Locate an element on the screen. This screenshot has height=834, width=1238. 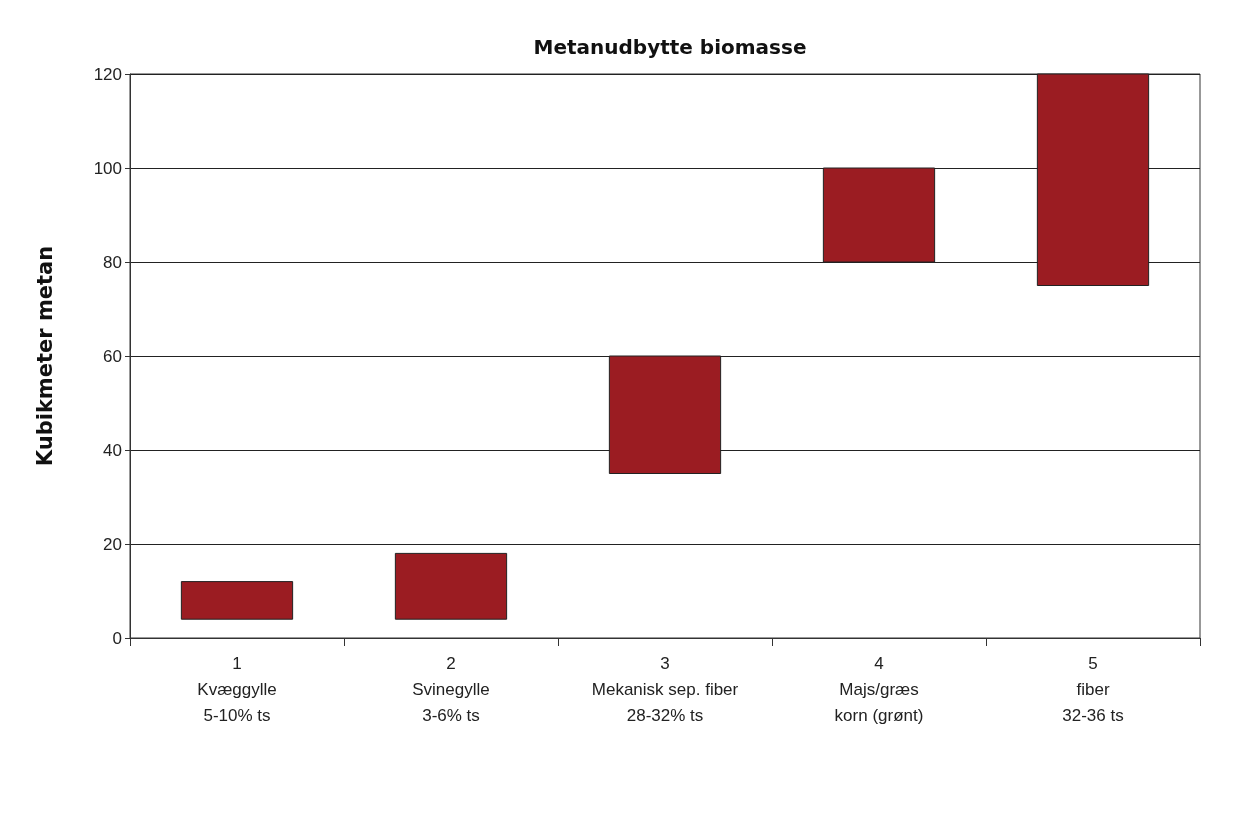
x-tick-label: 4 Majs/græs korn (grønt) is located at coordinates (879, 689).